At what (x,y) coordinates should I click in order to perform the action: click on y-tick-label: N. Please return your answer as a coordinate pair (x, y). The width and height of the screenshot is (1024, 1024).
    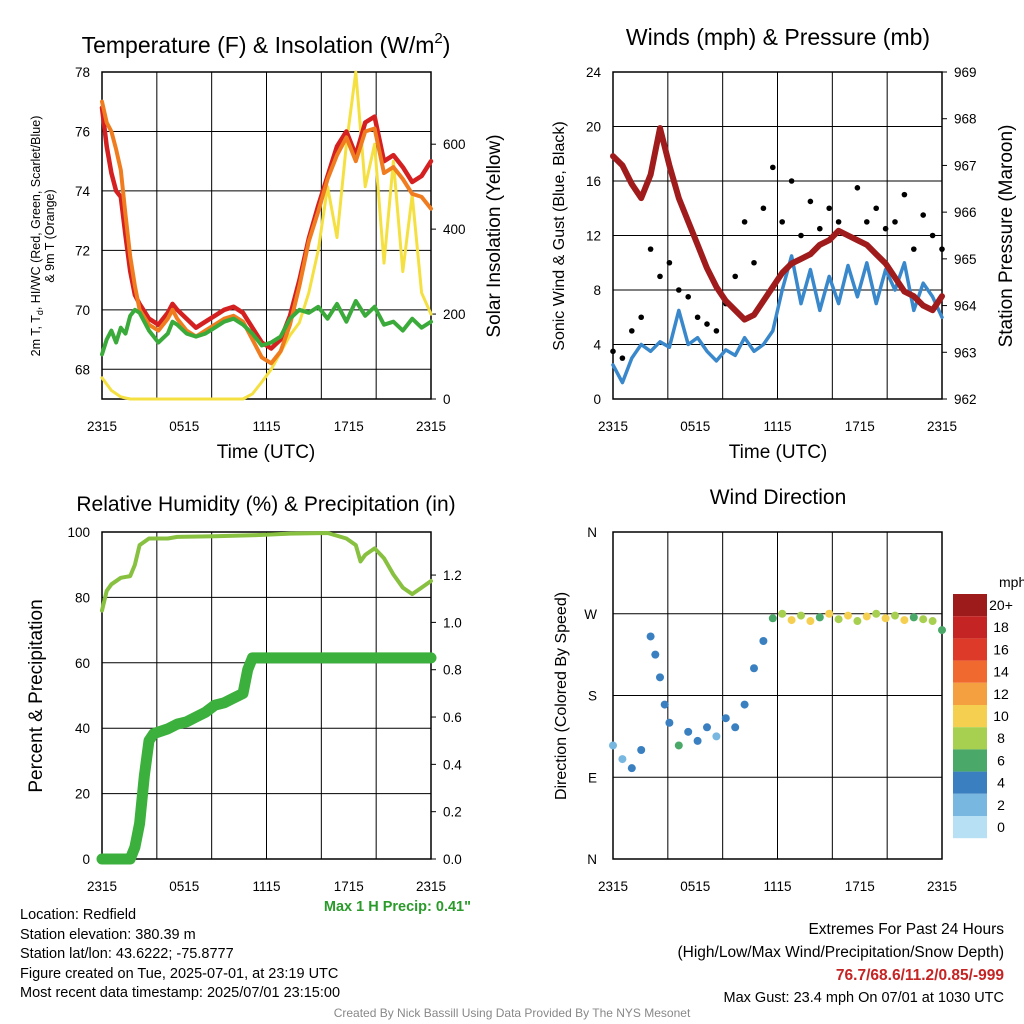
    Looking at the image, I should click on (592, 859).